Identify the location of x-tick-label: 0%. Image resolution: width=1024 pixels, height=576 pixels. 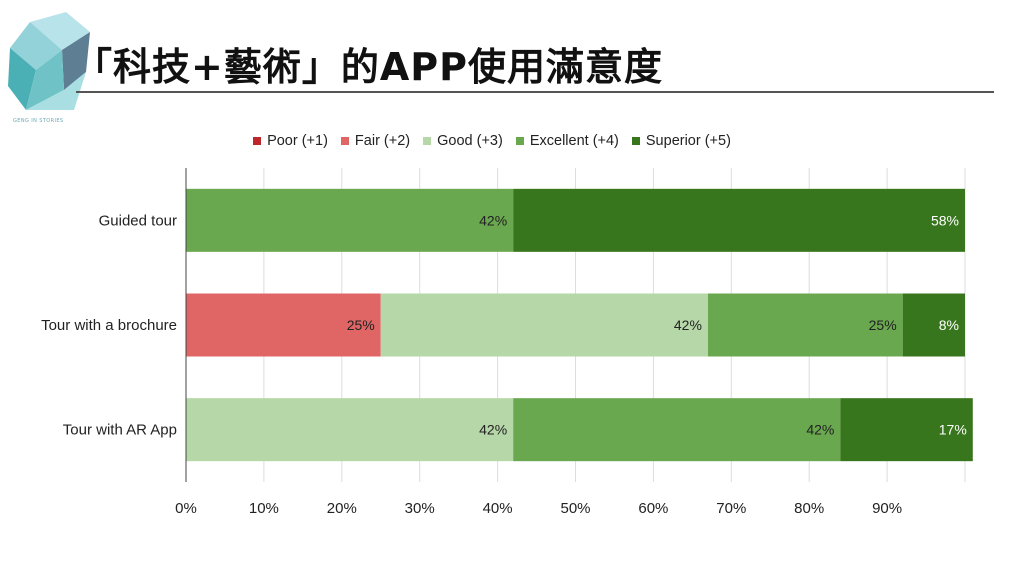
(186, 508).